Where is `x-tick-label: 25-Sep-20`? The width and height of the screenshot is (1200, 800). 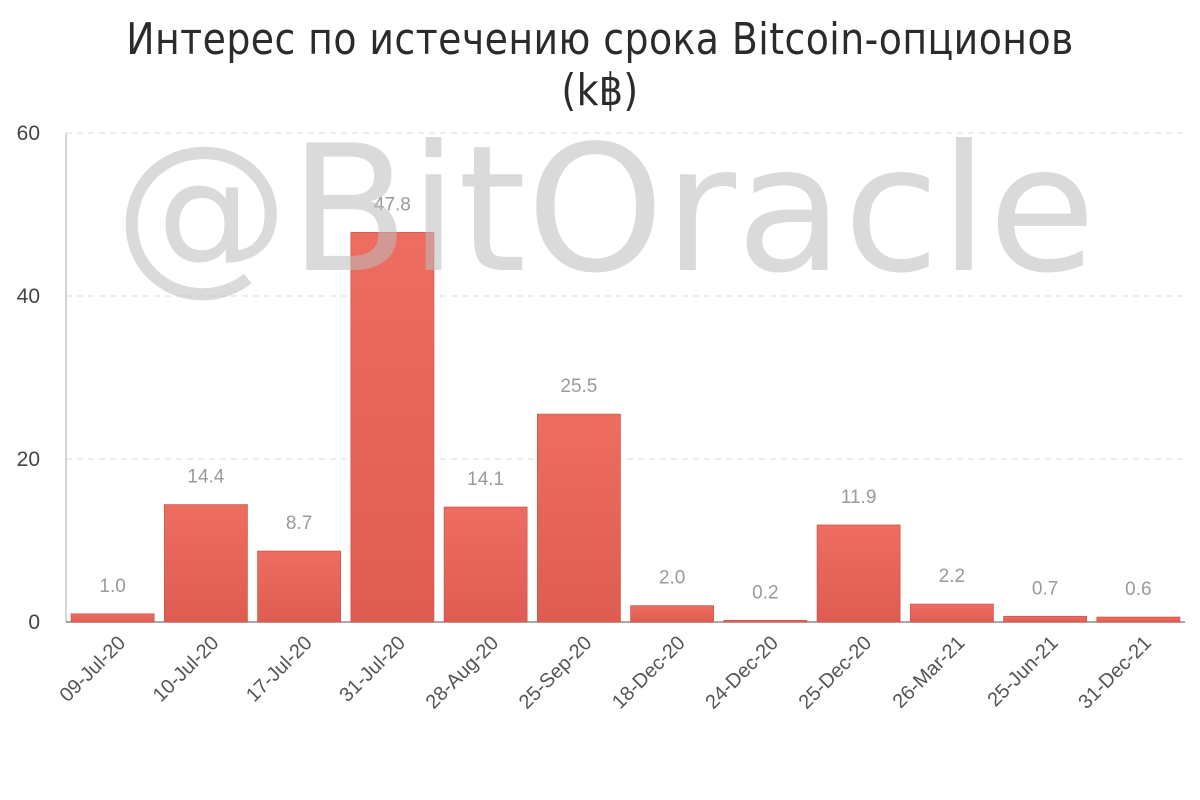
x-tick-label: 25-Sep-20 is located at coordinates (556, 673).